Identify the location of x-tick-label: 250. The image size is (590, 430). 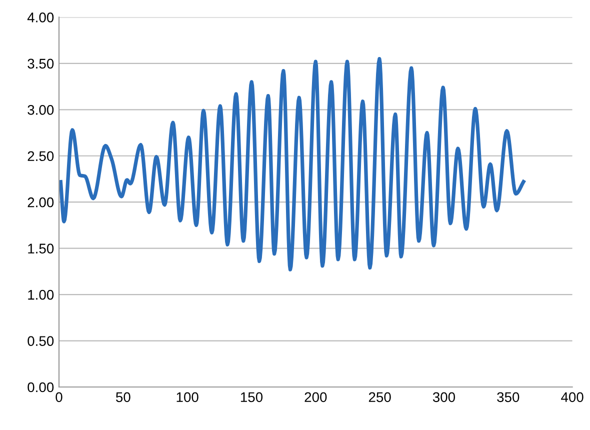
(379, 397).